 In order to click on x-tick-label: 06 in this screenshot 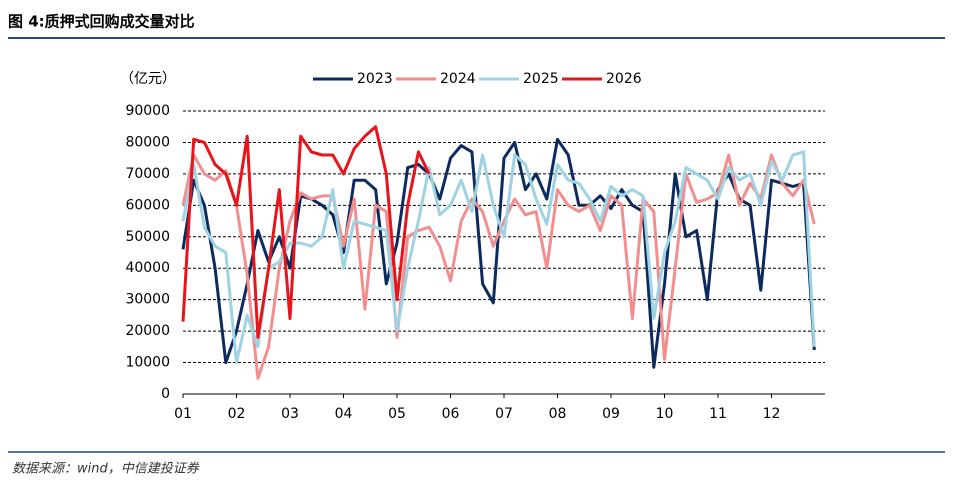, I will do `click(451, 414)`.